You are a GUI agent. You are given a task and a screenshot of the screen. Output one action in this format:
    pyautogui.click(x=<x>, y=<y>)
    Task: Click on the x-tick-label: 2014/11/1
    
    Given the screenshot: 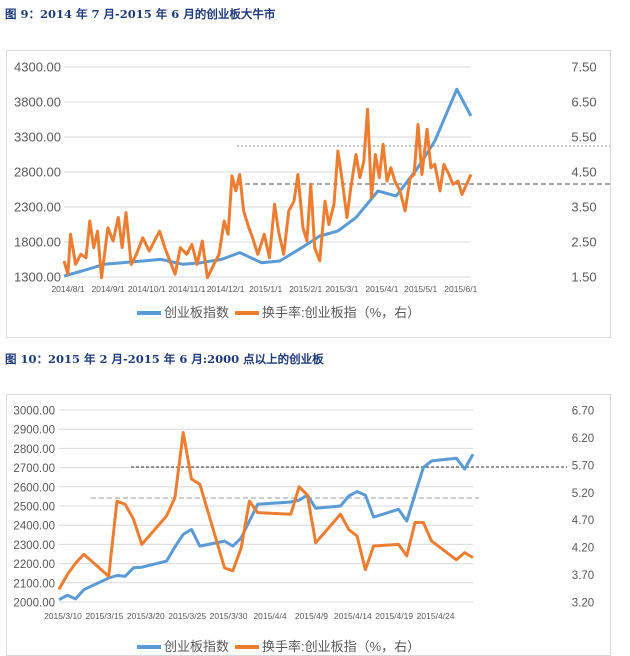 What is the action you would take?
    pyautogui.click(x=186, y=289)
    